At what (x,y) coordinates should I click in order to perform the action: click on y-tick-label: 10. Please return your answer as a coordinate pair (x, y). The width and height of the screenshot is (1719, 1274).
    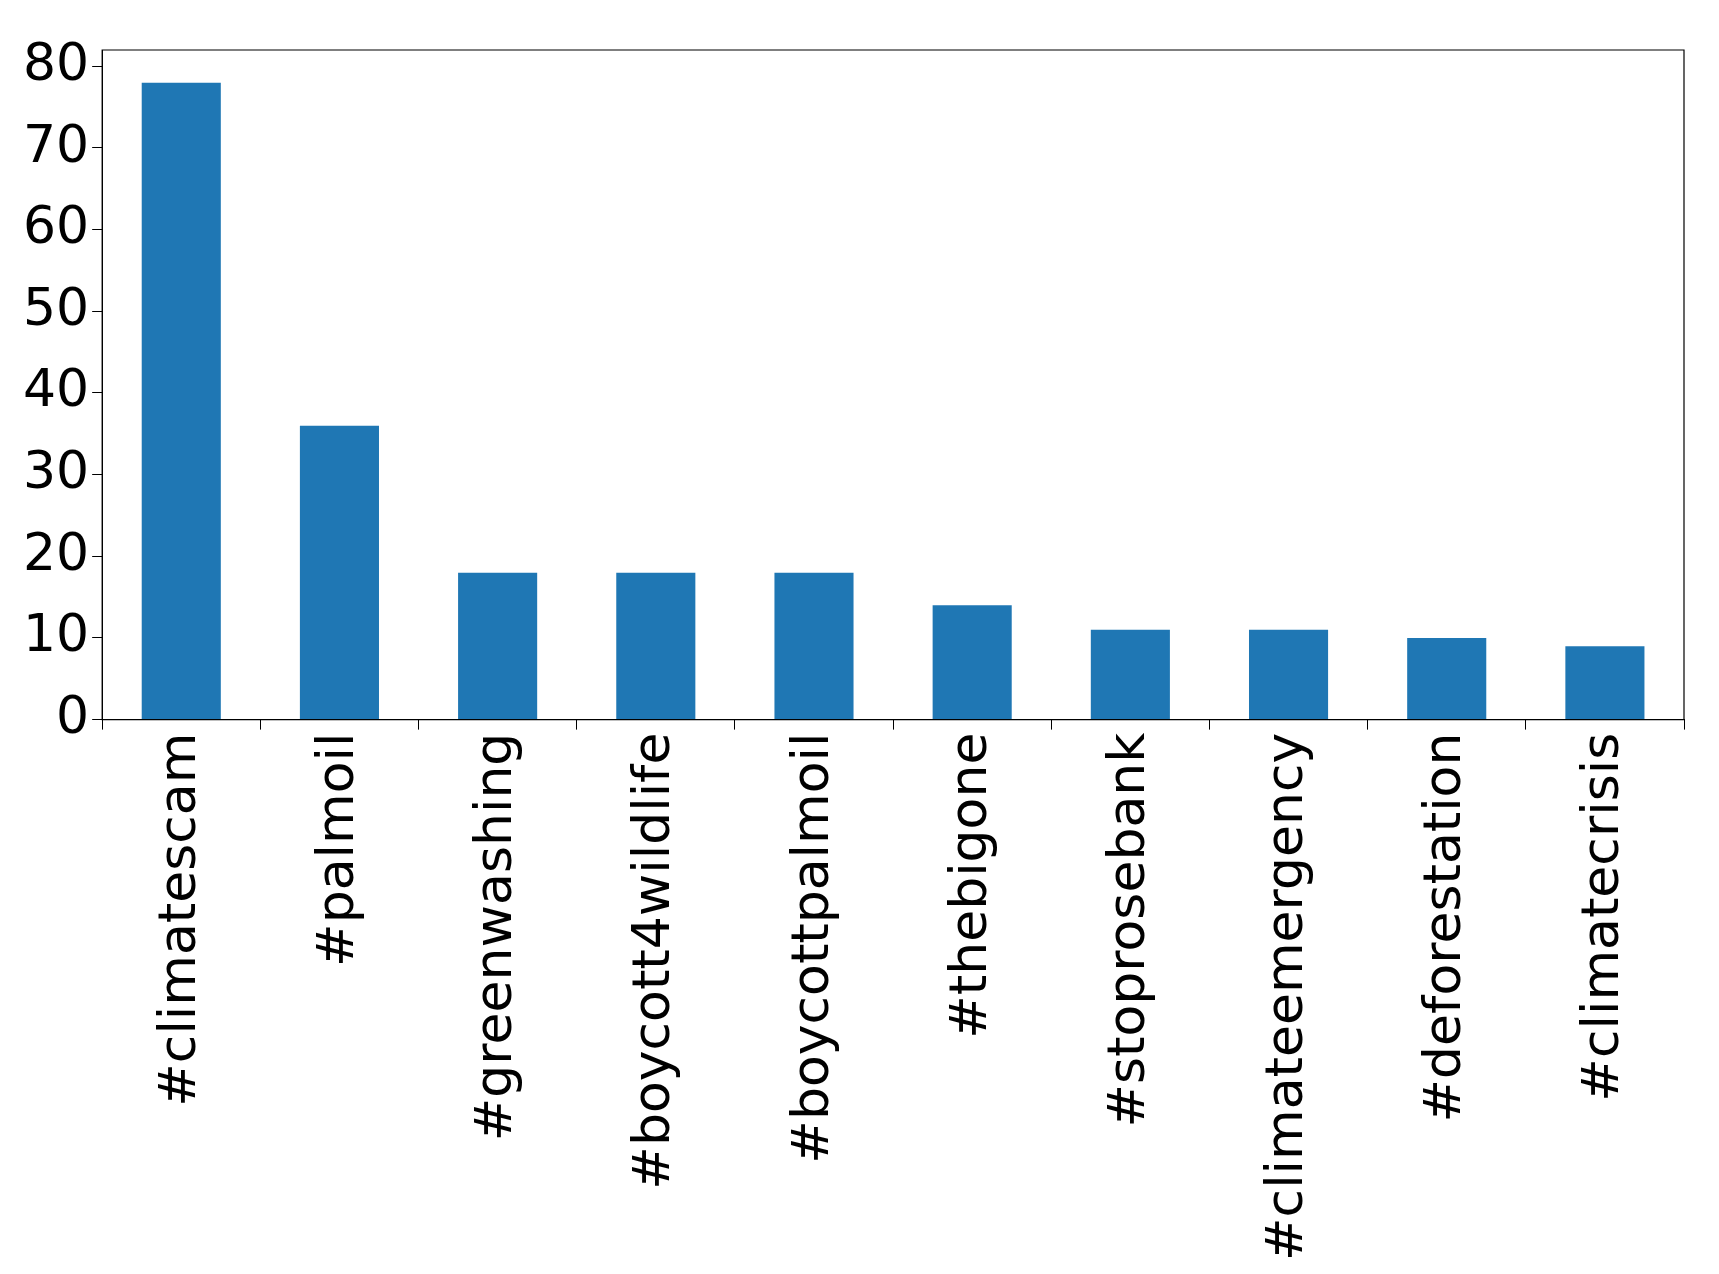
    Looking at the image, I should click on (56, 633).